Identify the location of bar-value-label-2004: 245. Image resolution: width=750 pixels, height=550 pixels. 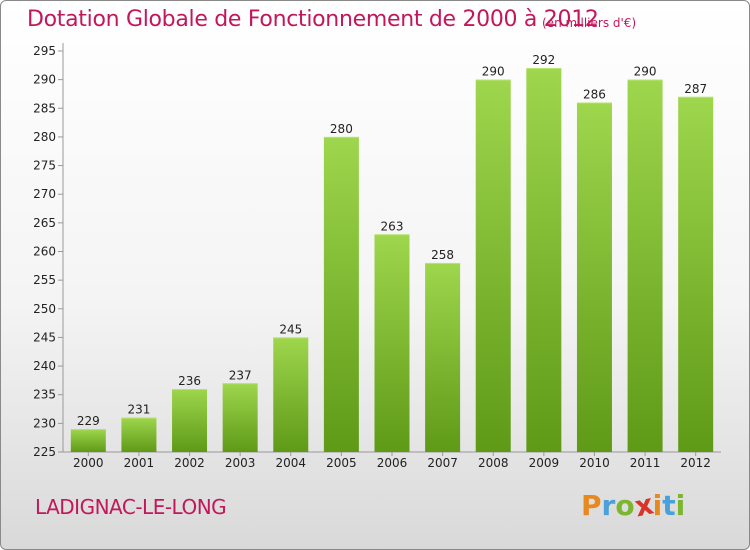
(290, 329).